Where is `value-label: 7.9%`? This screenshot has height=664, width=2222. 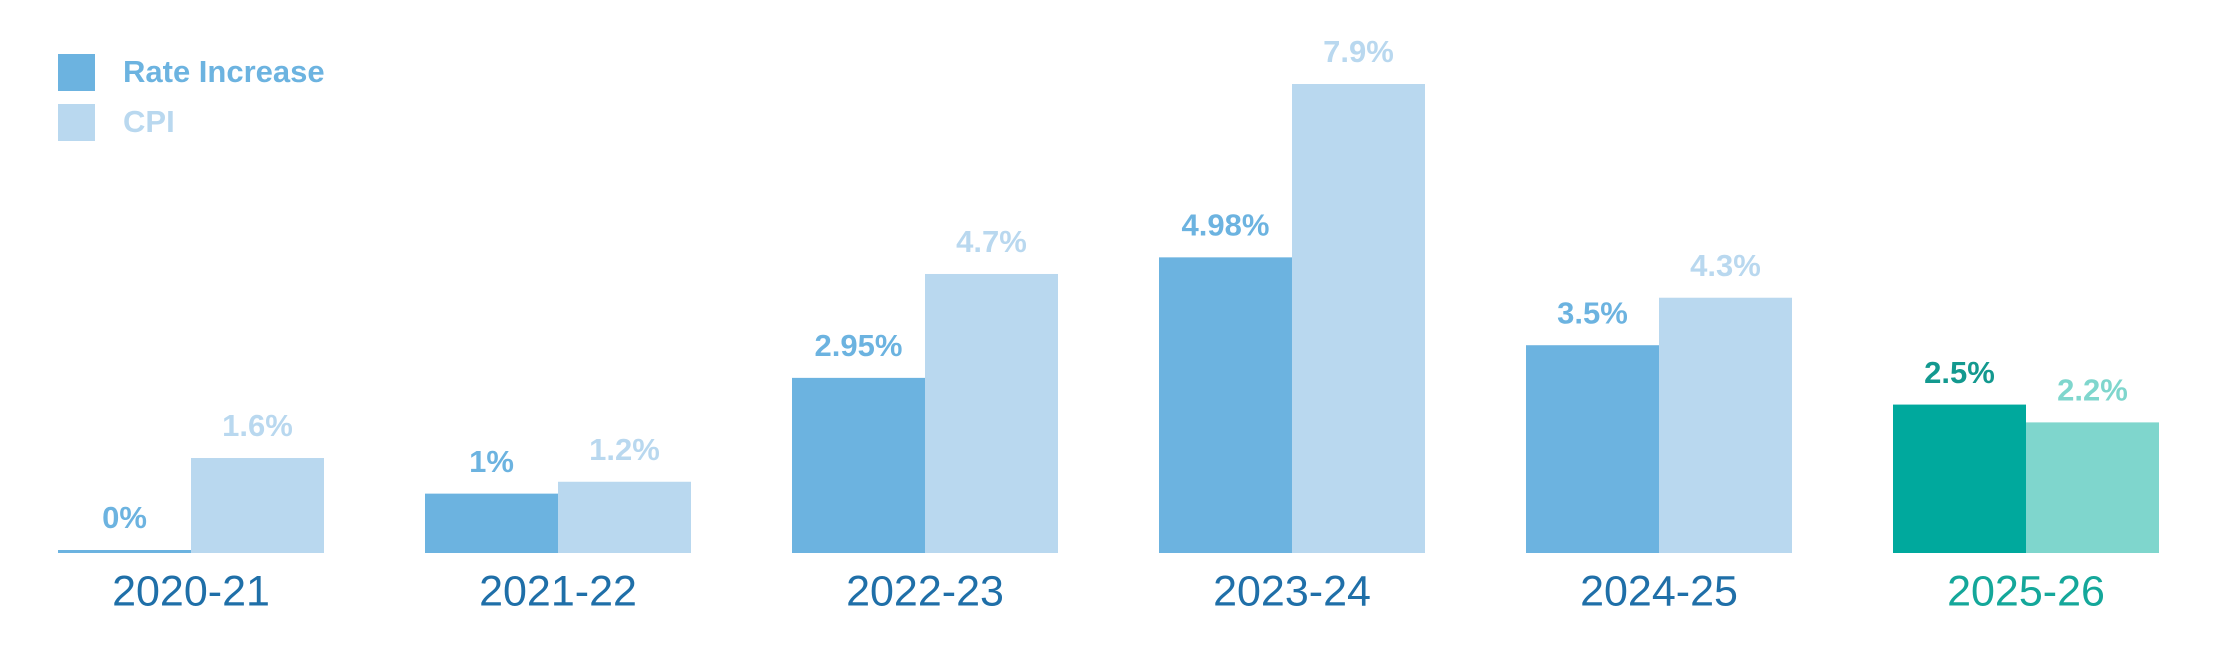
value-label: 7.9% is located at coordinates (1358, 51).